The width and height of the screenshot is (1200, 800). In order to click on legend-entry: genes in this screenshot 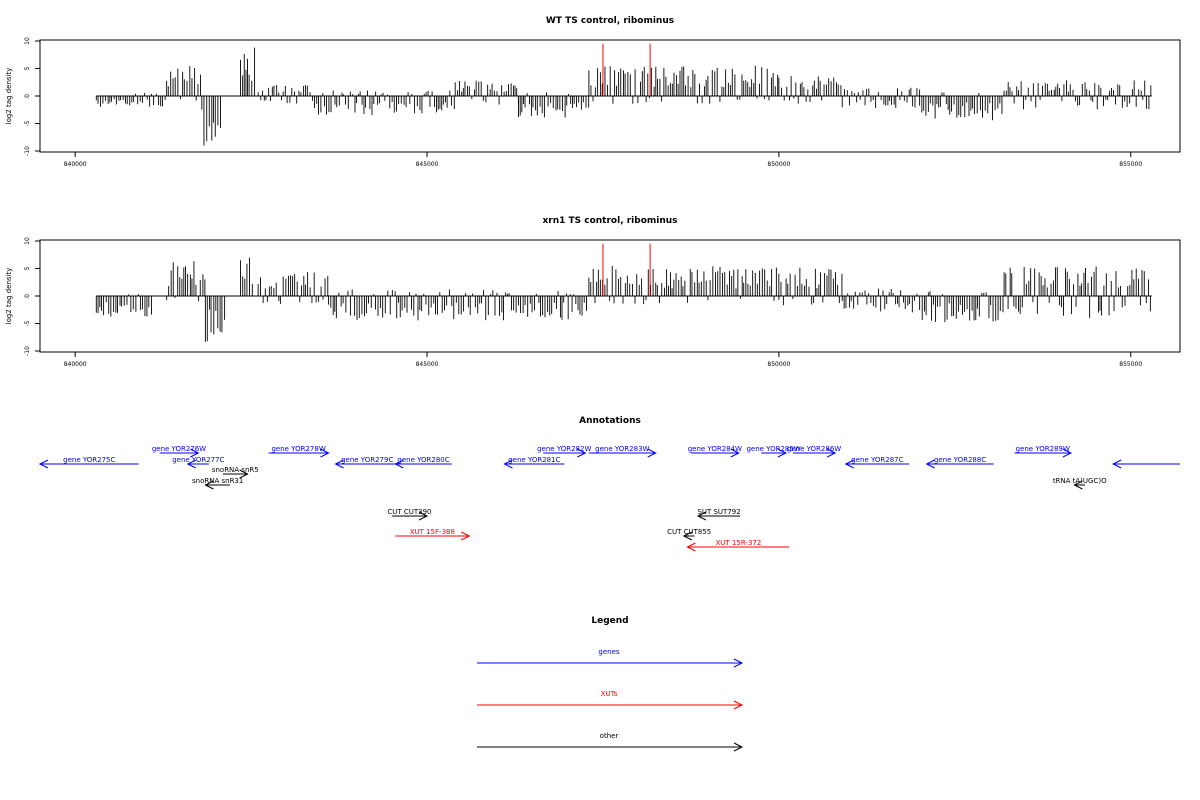, I will do `click(610, 658)`.